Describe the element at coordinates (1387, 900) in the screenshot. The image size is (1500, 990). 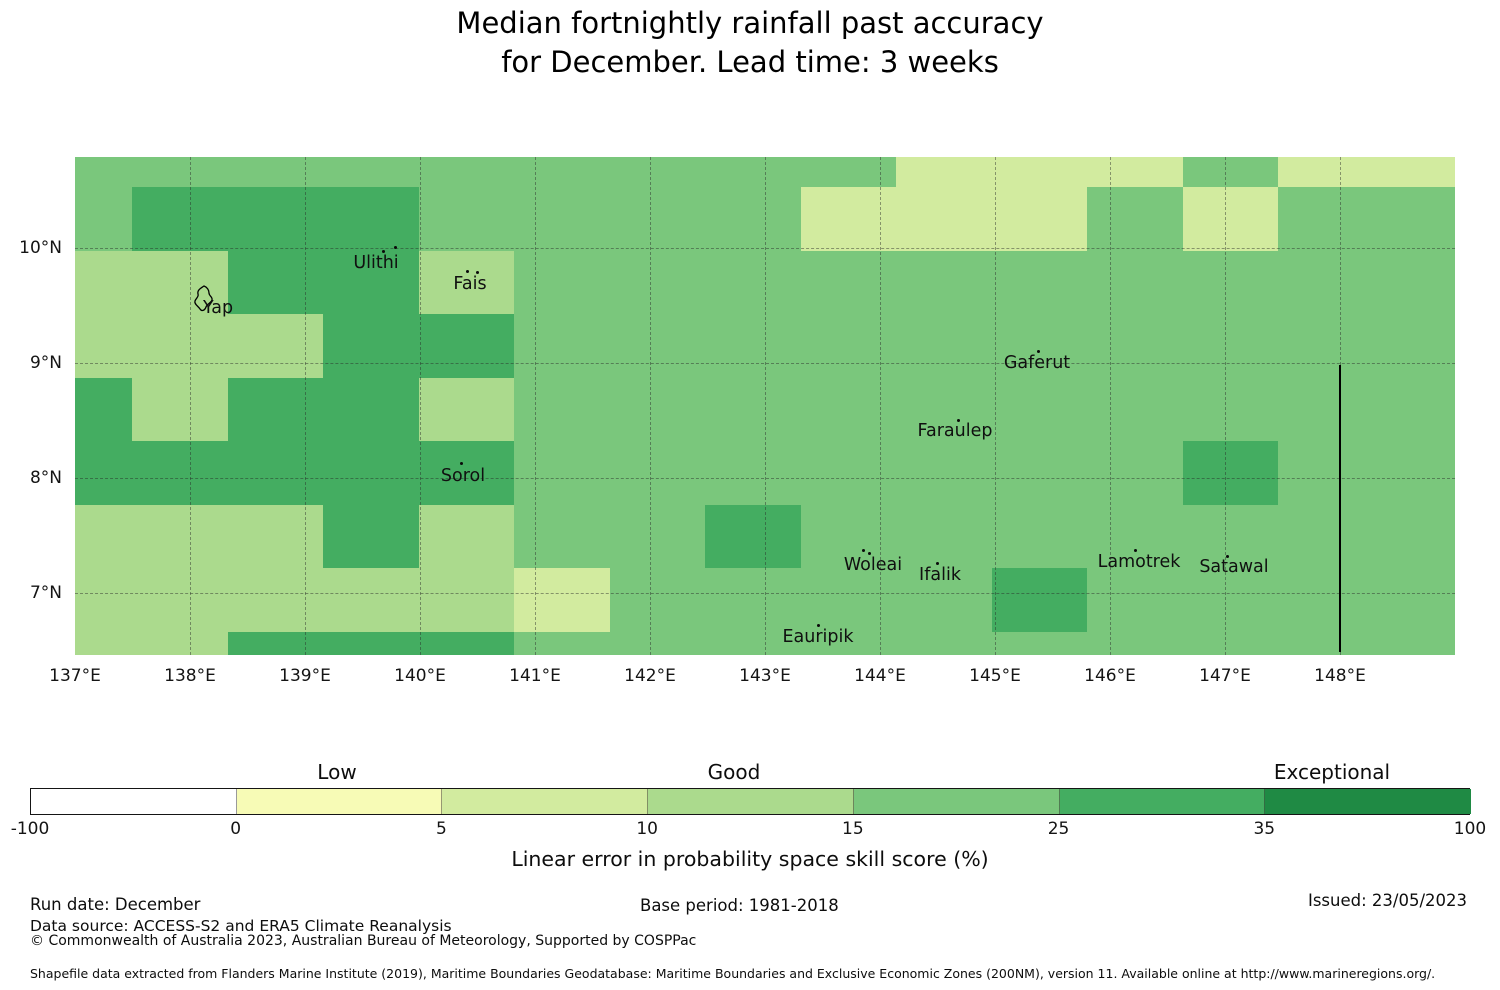
I see `footer-issued-date: Issued: 23/05/2023` at that location.